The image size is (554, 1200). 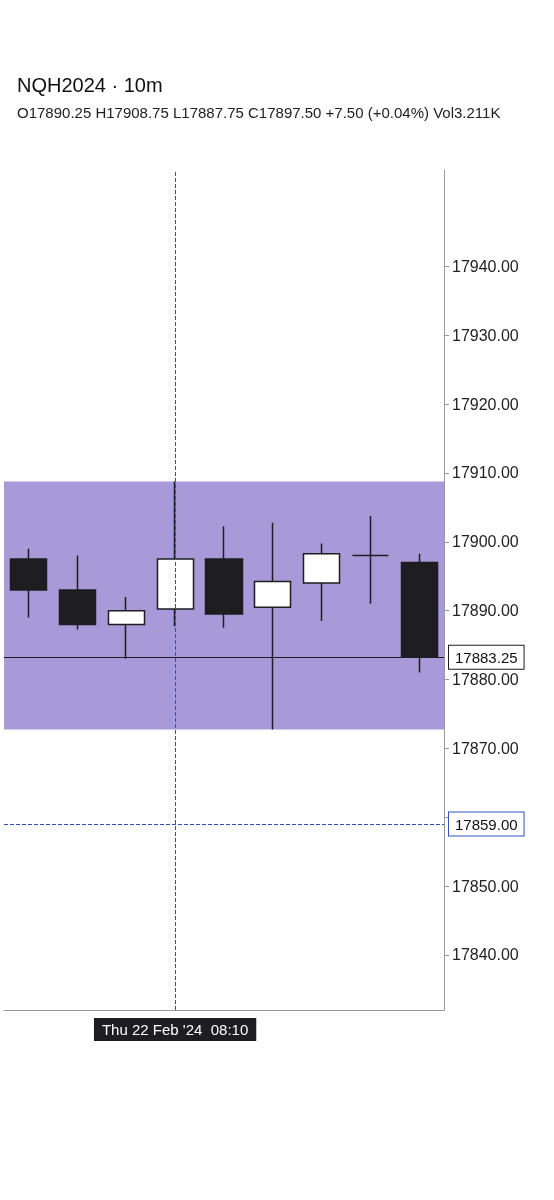 What do you see at coordinates (175, 1029) in the screenshot?
I see `x-tick-label: Thu 22 Feb '24 08:10` at bounding box center [175, 1029].